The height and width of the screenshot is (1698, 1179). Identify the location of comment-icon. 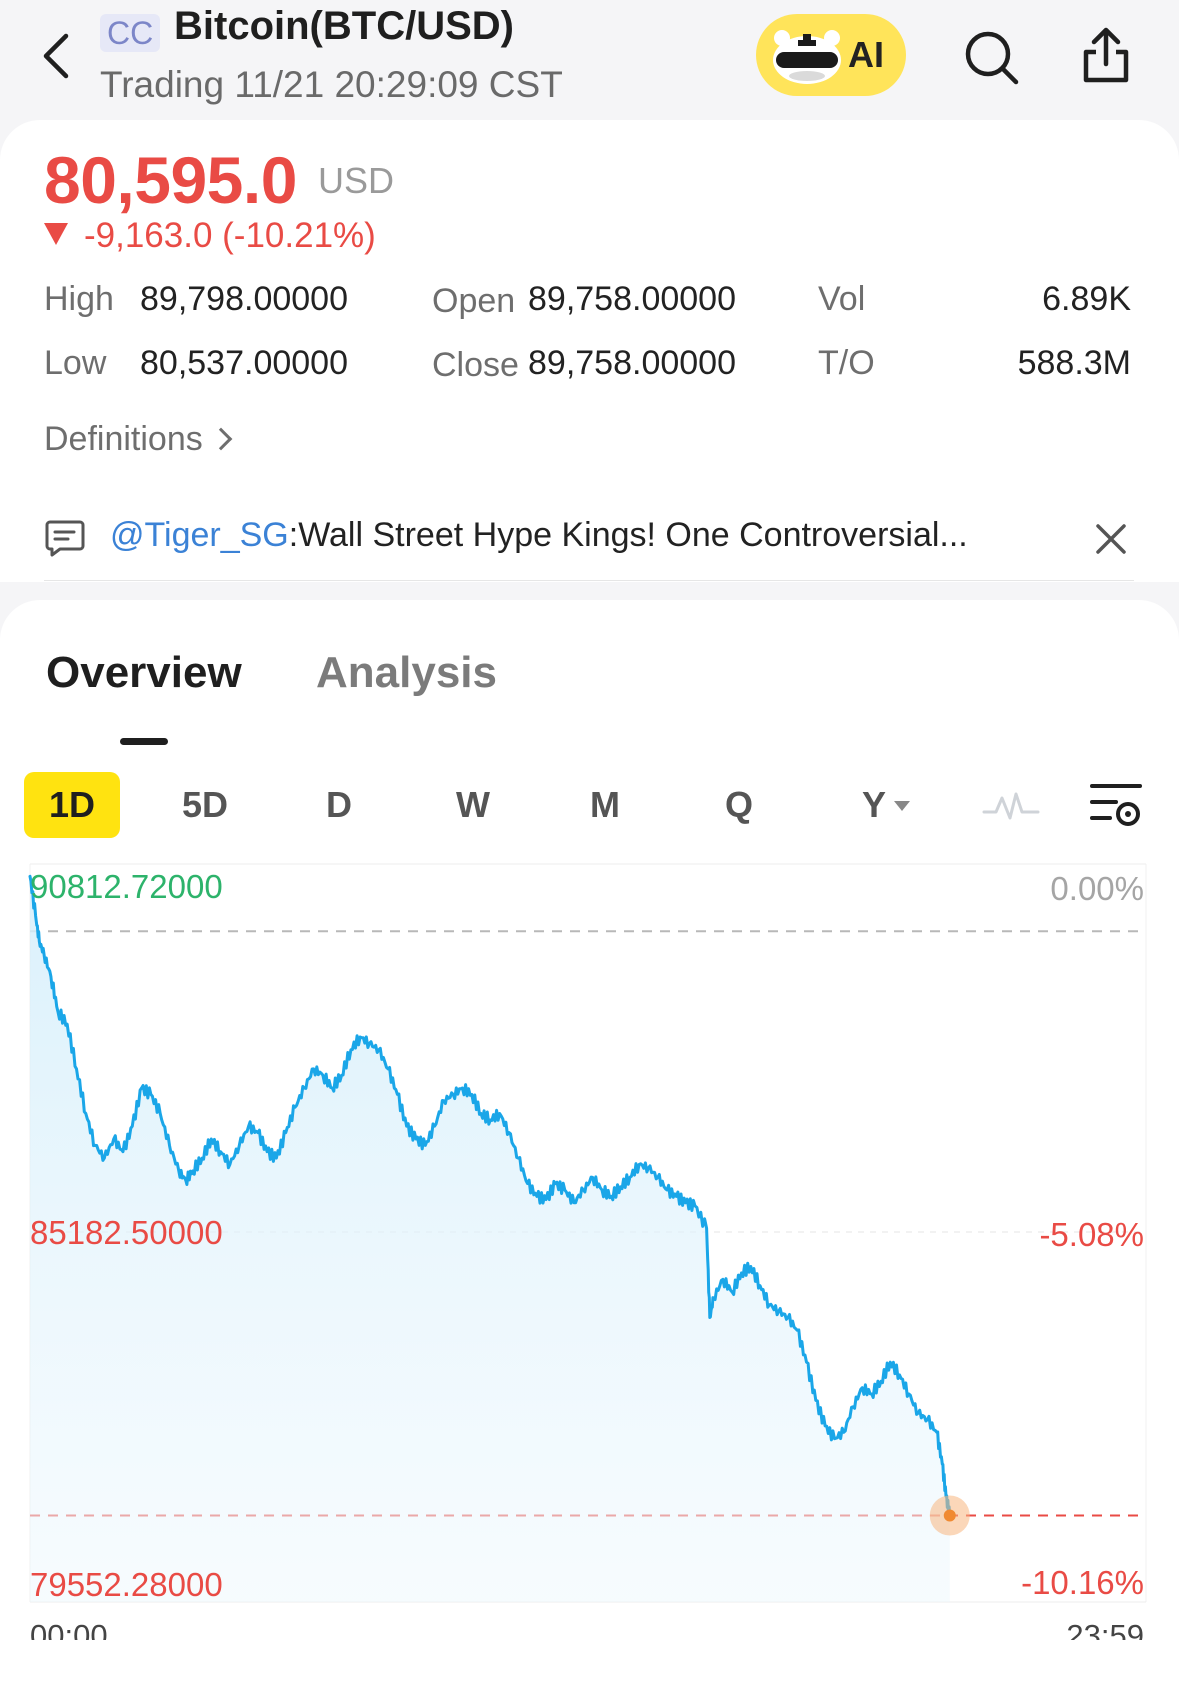
(65, 538).